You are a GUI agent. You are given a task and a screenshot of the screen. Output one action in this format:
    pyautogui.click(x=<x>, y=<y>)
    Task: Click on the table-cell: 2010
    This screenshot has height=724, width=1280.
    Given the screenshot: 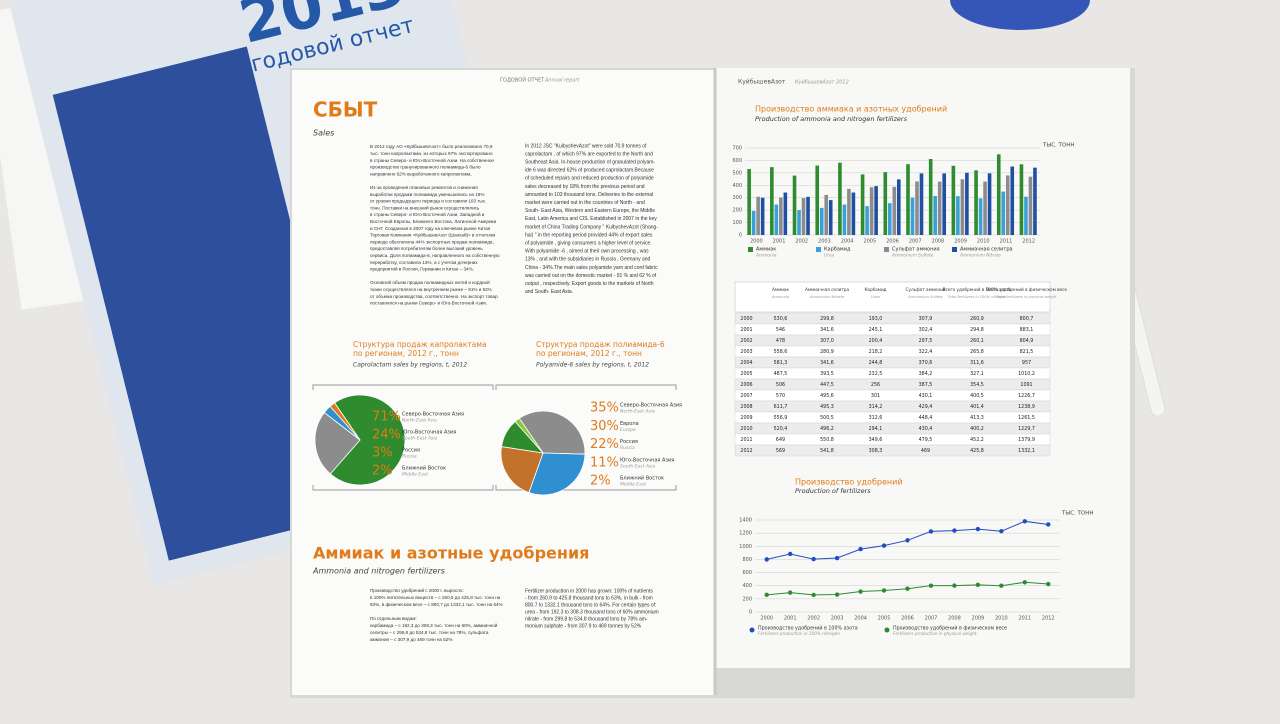 What is the action you would take?
    pyautogui.click(x=746, y=429)
    